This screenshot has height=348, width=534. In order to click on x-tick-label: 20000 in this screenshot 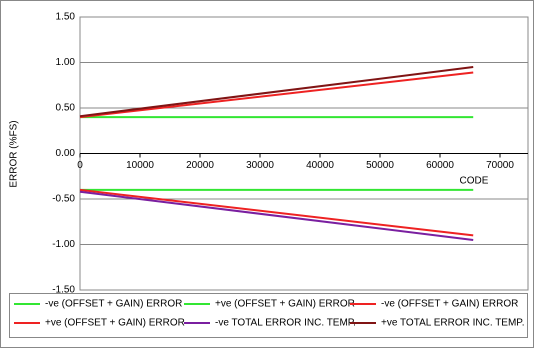, I will do `click(200, 165)`.